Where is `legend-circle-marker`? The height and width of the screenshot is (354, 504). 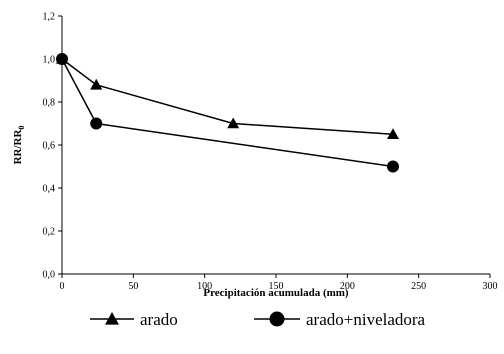 legend-circle-marker is located at coordinates (277, 319).